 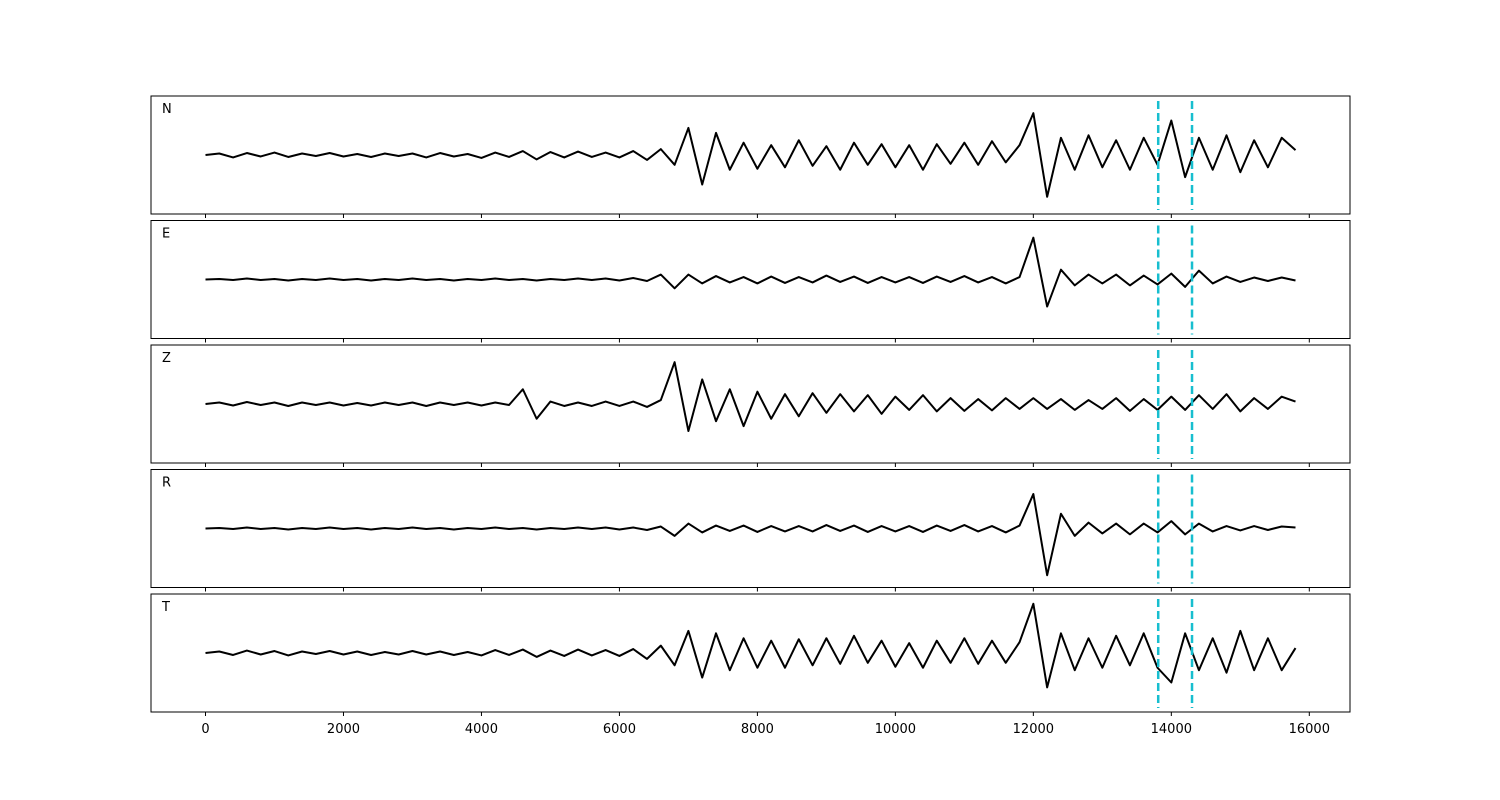 What do you see at coordinates (895, 729) in the screenshot?
I see `x-tick-label: 10000` at bounding box center [895, 729].